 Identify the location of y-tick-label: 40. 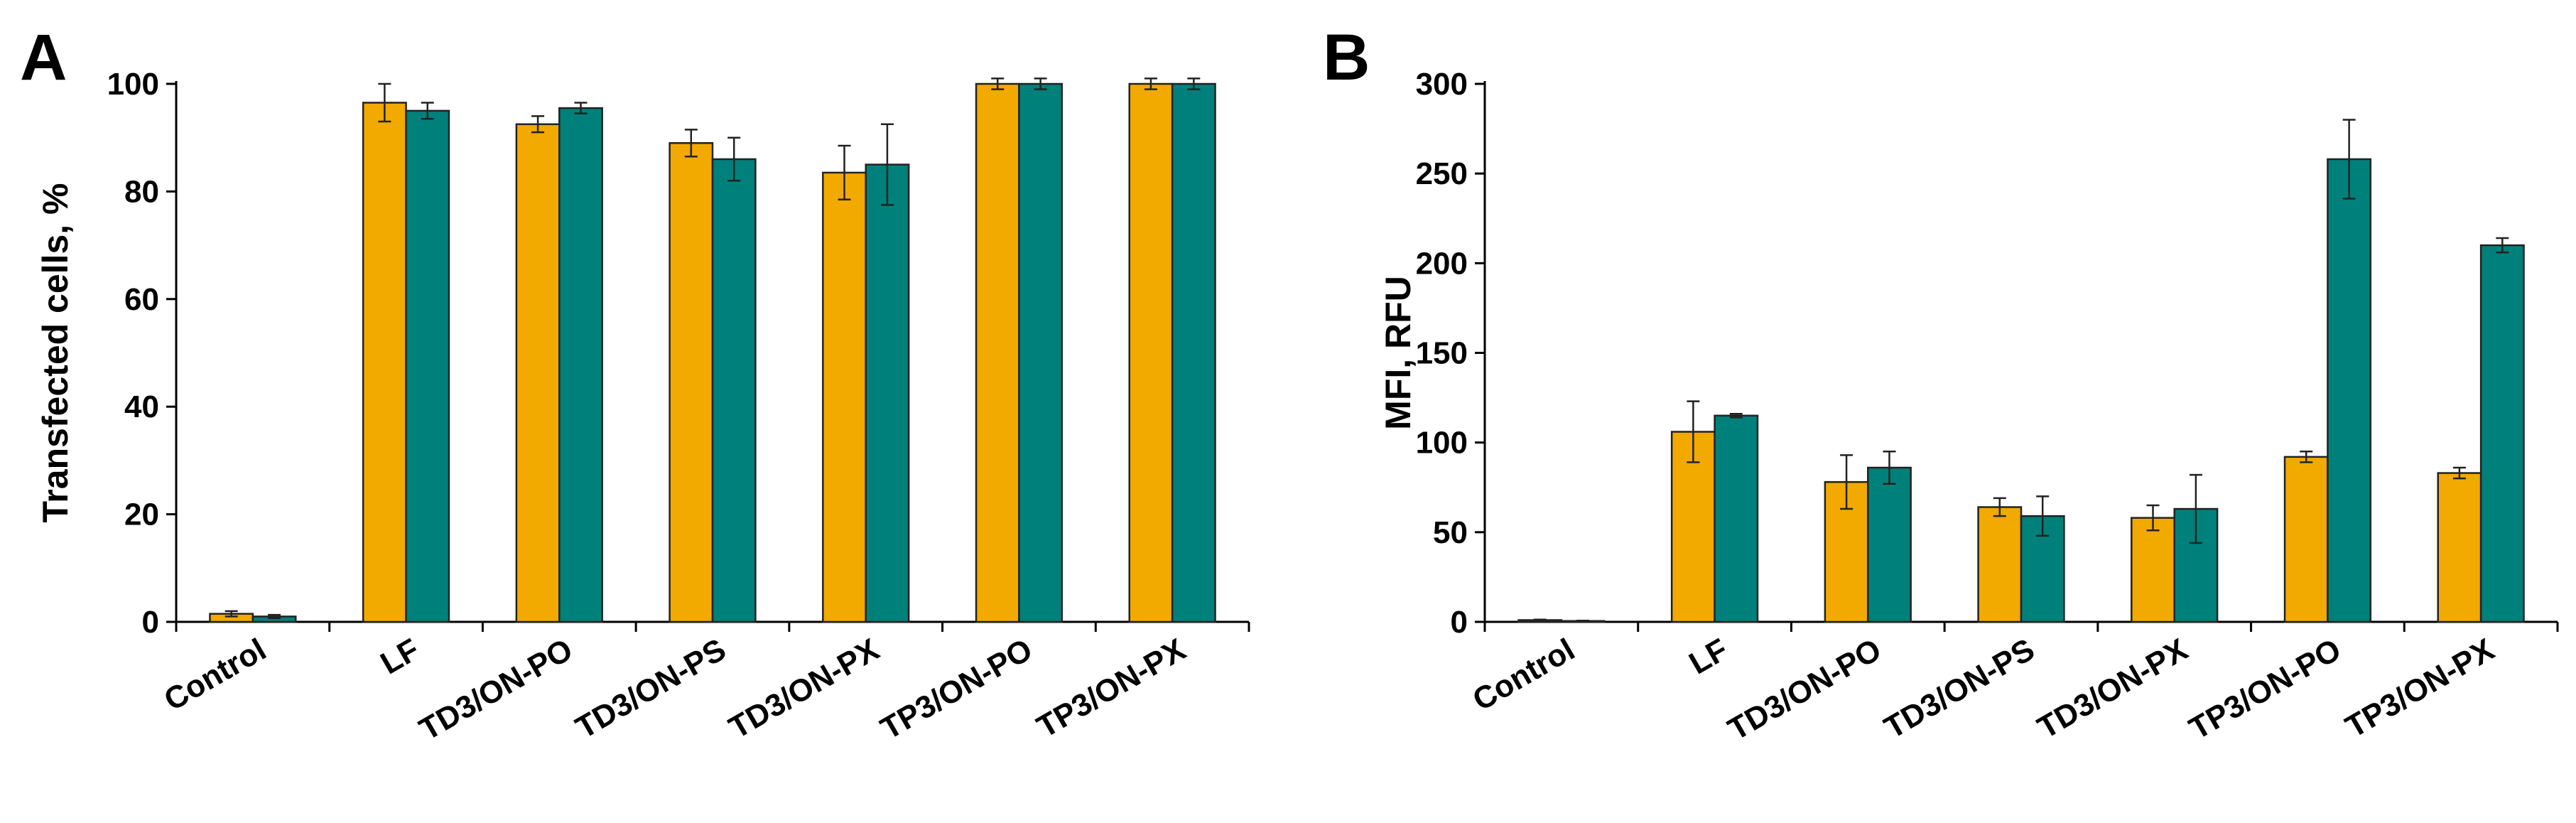
(141, 406).